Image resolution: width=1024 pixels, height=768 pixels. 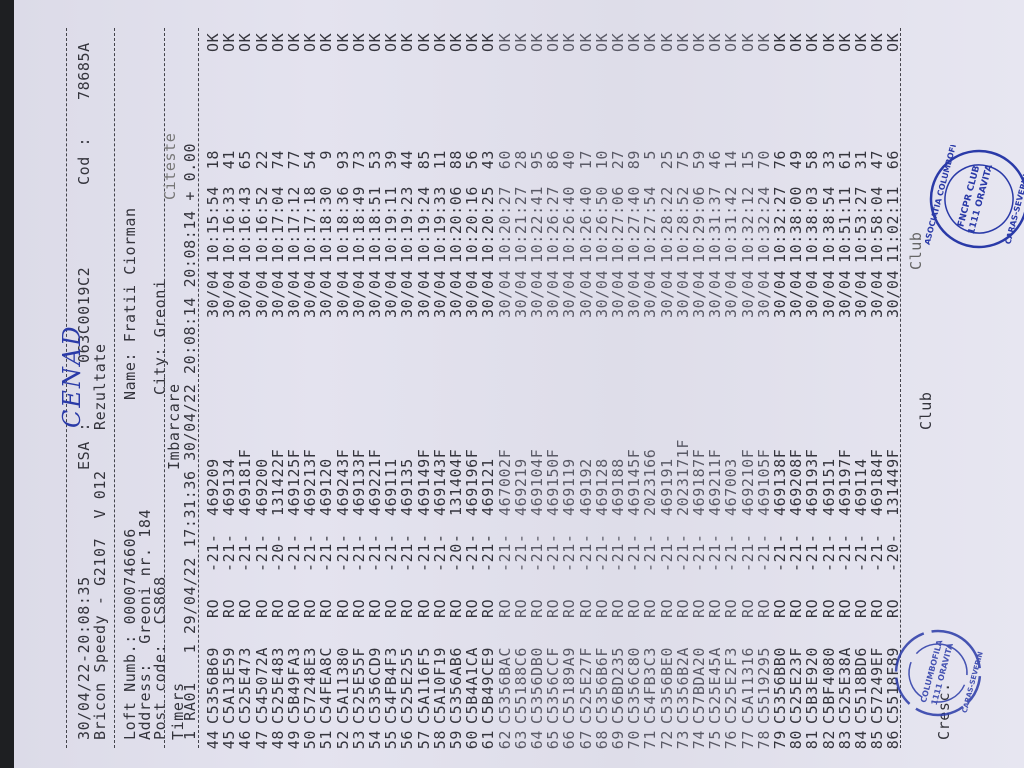 I want to click on table-row: 65 C5356CCF RO -21- 469150F 30/04 10:26:27 86 OK, so click(x=553, y=384).